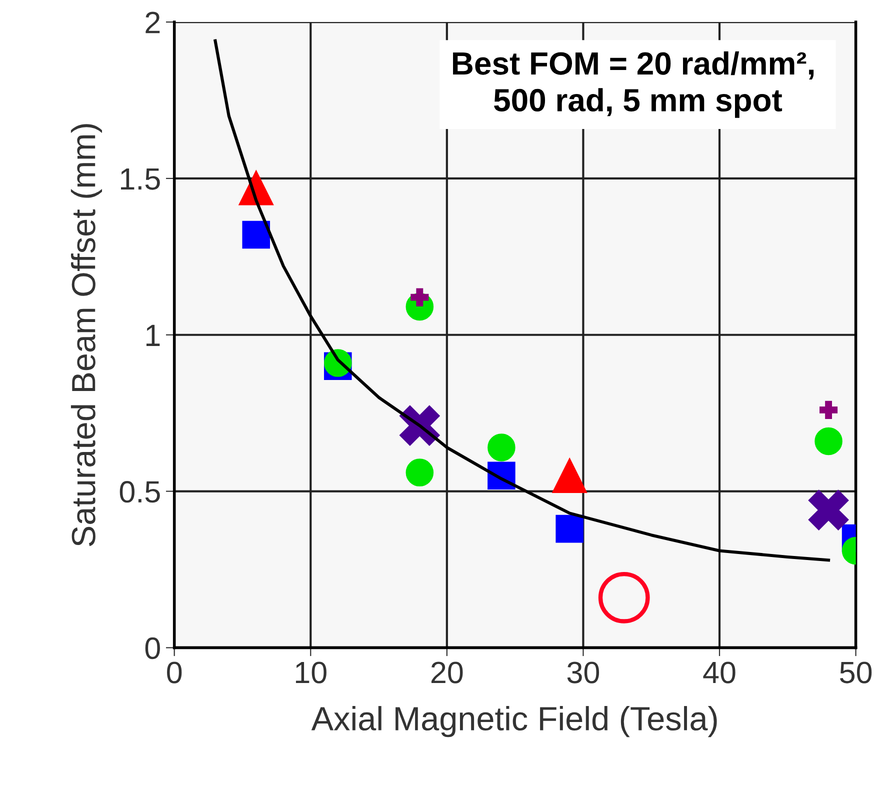  I want to click on y-tick-label: 0, so click(152, 648).